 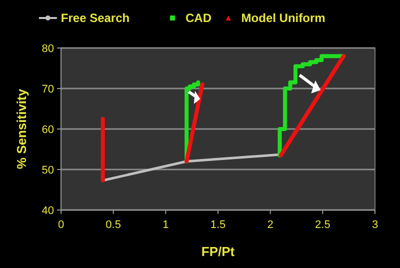 What do you see at coordinates (218, 225) in the screenshot?
I see `x-tick-label: 1.5` at bounding box center [218, 225].